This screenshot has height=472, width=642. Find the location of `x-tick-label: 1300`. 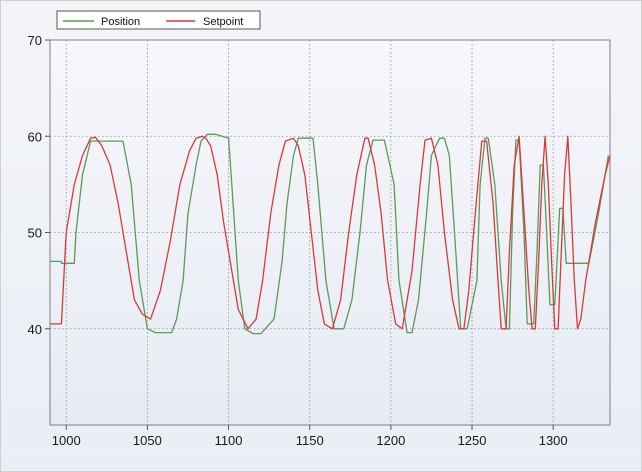

x-tick-label: 1300 is located at coordinates (553, 440).